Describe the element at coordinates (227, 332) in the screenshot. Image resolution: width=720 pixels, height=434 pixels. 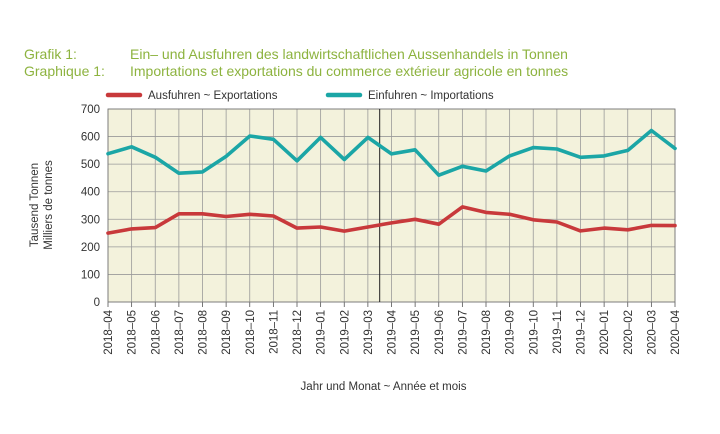
I see `x-tick-label: 2018–09` at that location.